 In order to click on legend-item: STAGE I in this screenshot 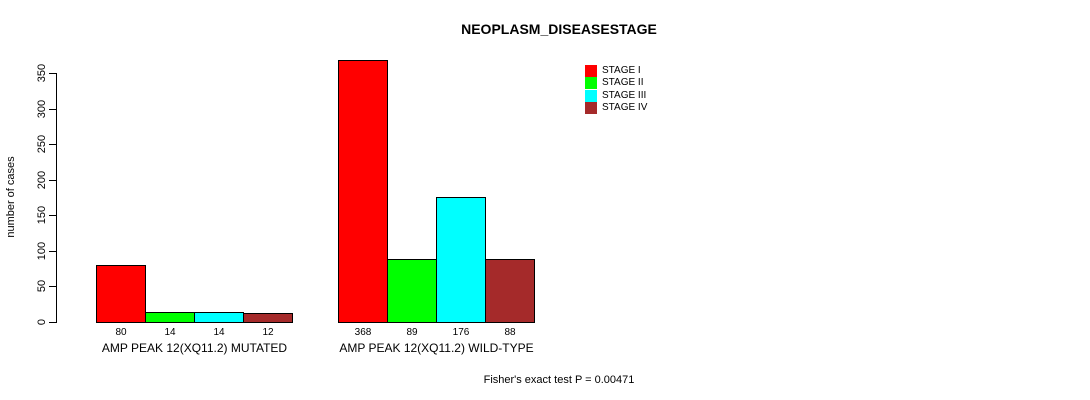, I will do `click(616, 71)`.